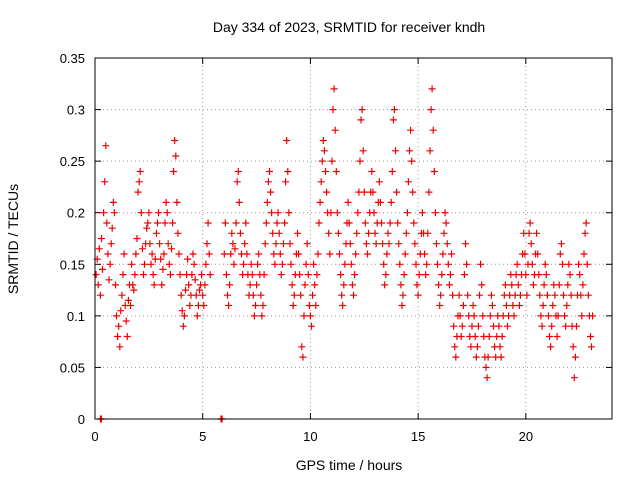  I want to click on x-tick-label: 20, so click(526, 436).